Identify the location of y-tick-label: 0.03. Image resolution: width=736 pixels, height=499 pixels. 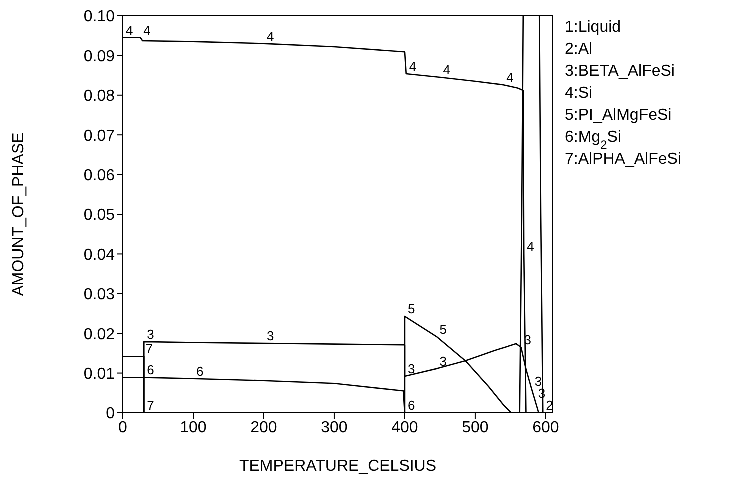
(100, 295).